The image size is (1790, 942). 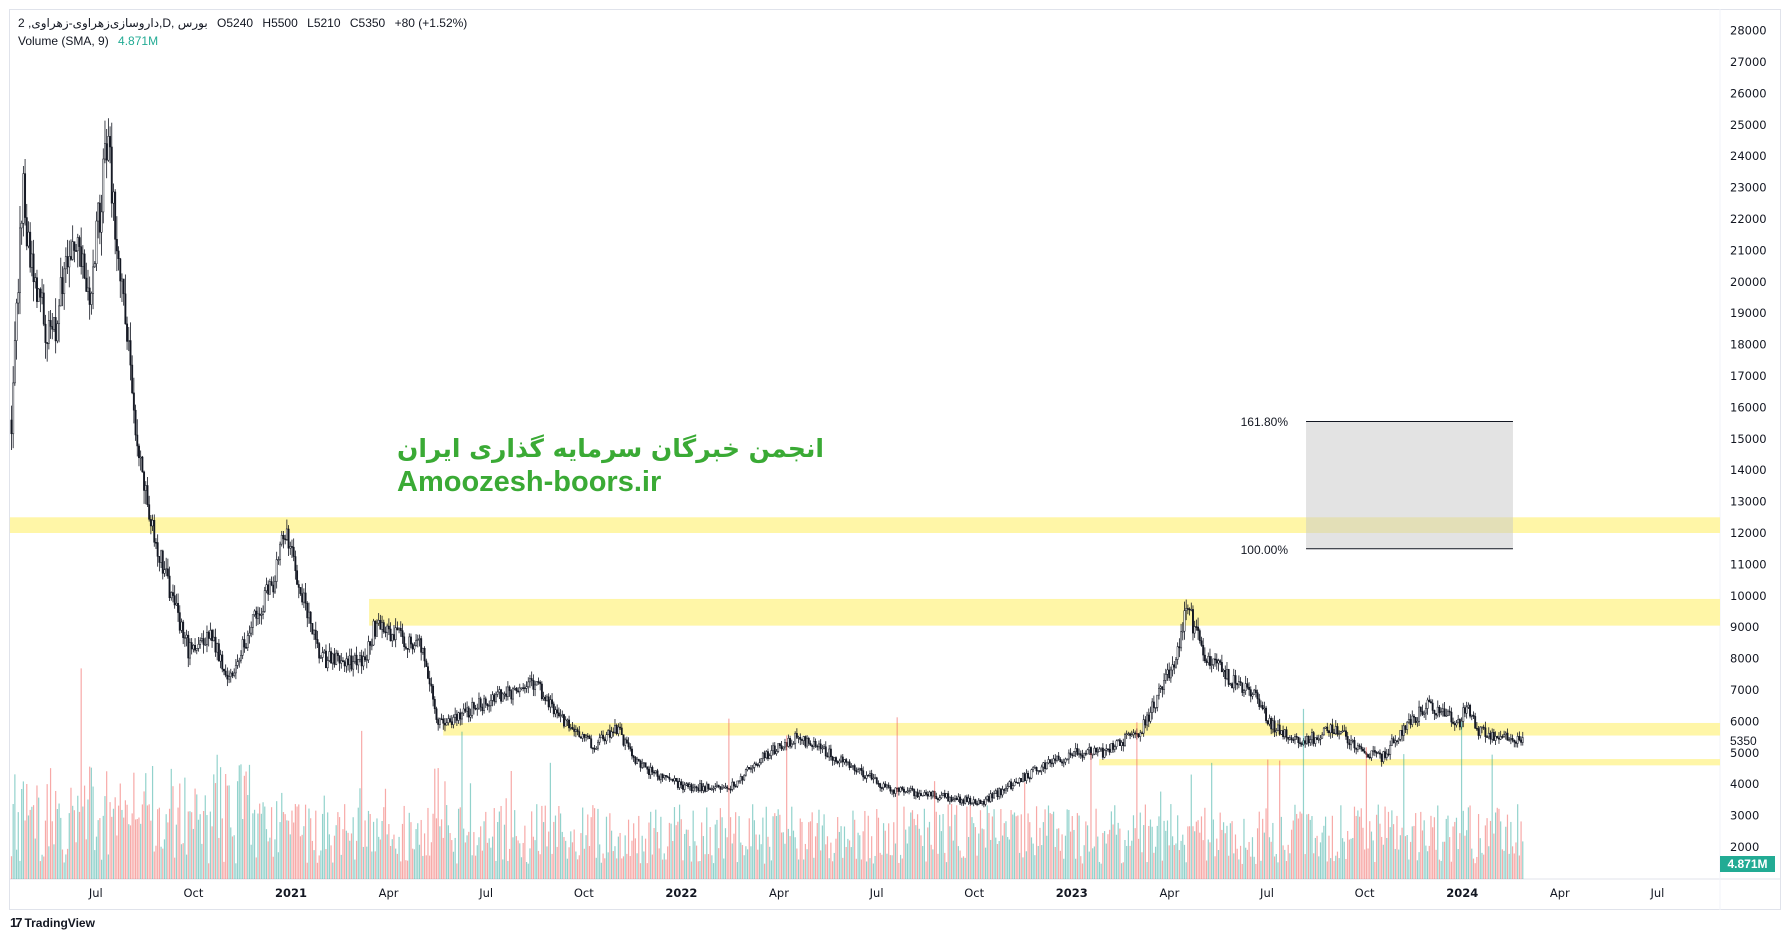 What do you see at coordinates (138, 41) in the screenshot?
I see `volume-indicator-value: 4.871M` at bounding box center [138, 41].